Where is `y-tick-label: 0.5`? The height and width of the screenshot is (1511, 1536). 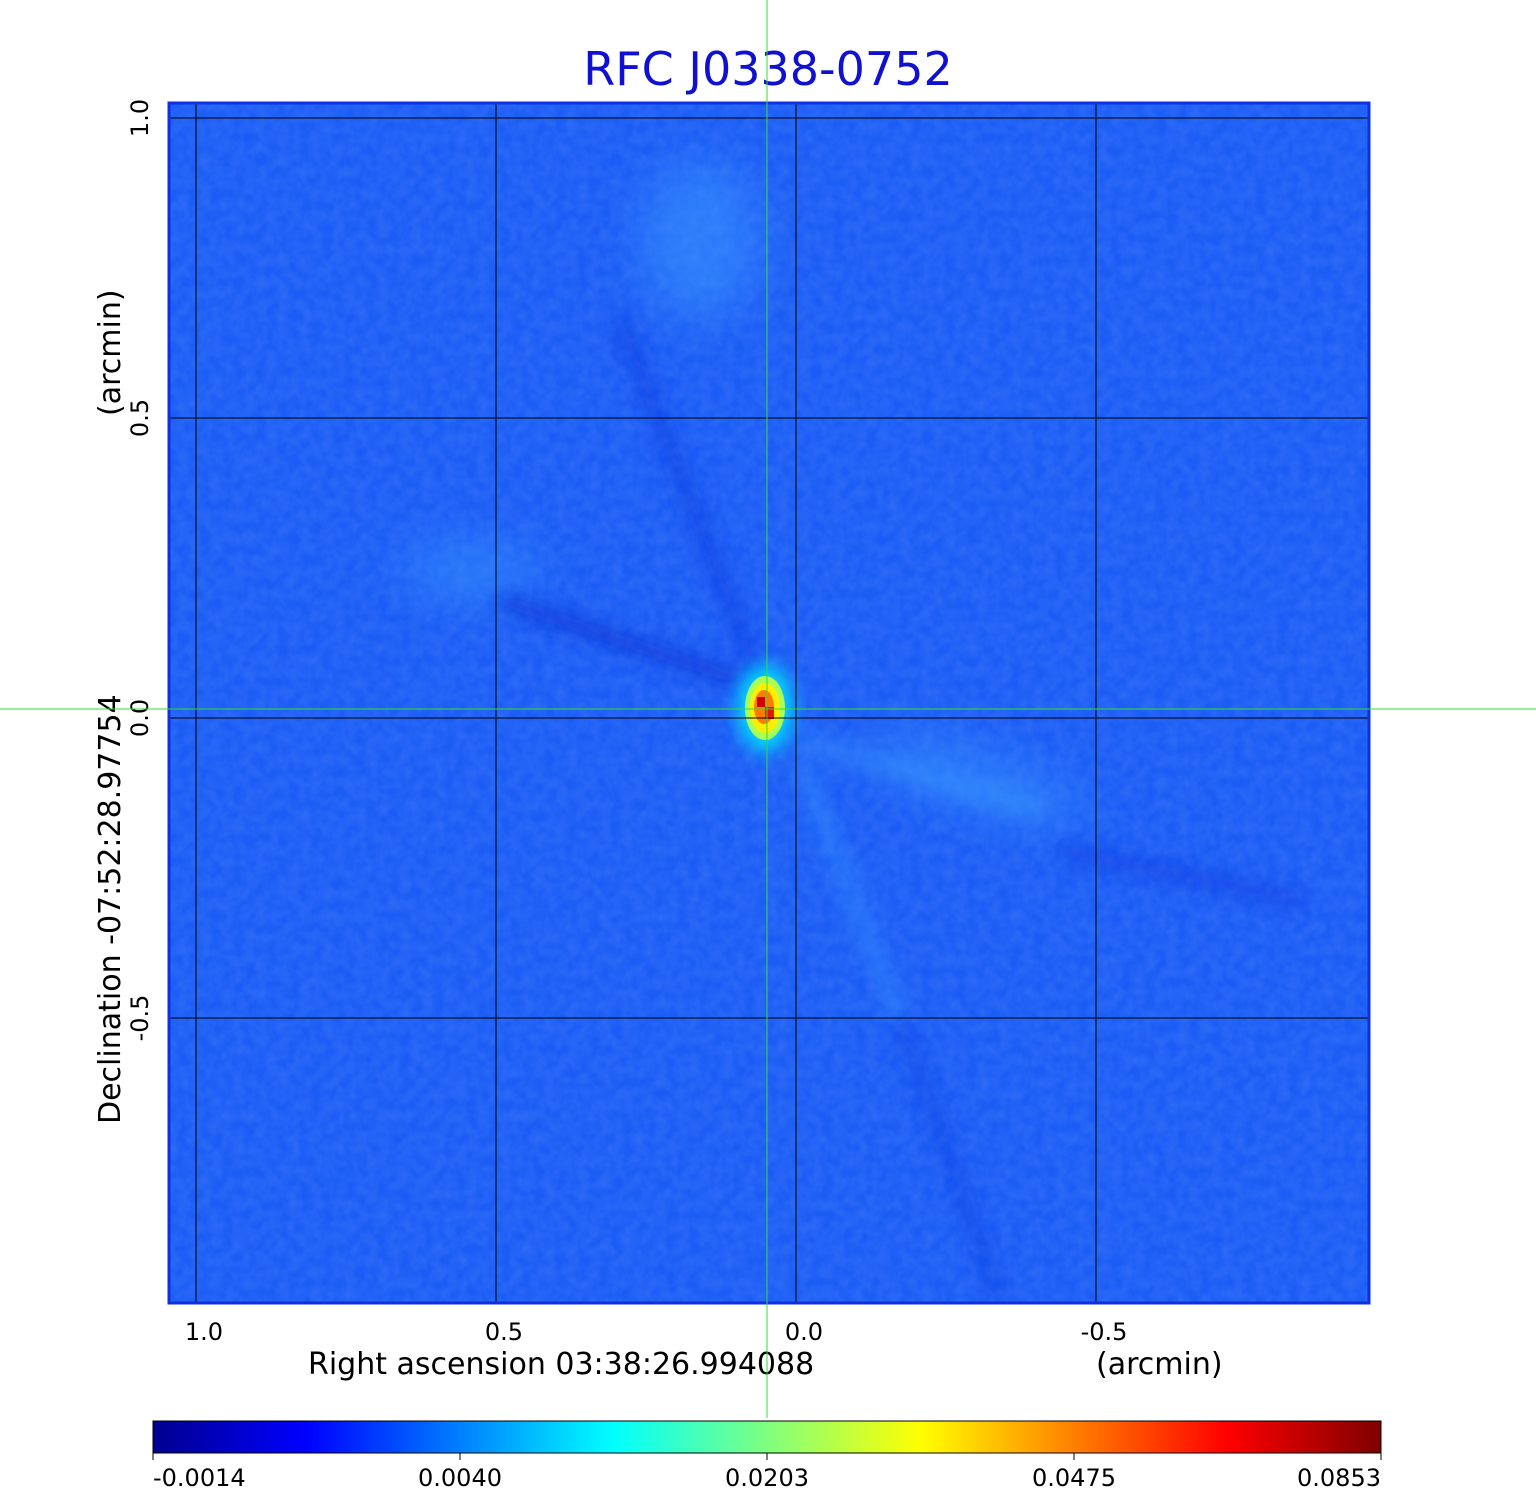
y-tick-label: 0.5 is located at coordinates (140, 418).